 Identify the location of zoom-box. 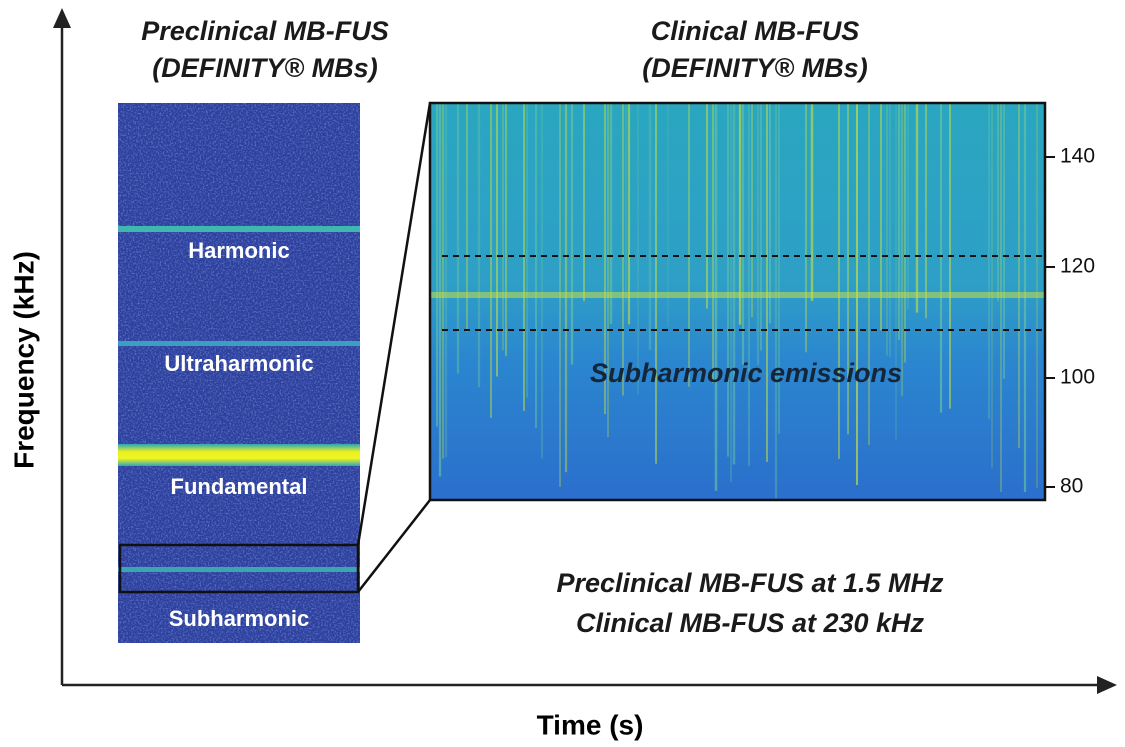
(239, 568).